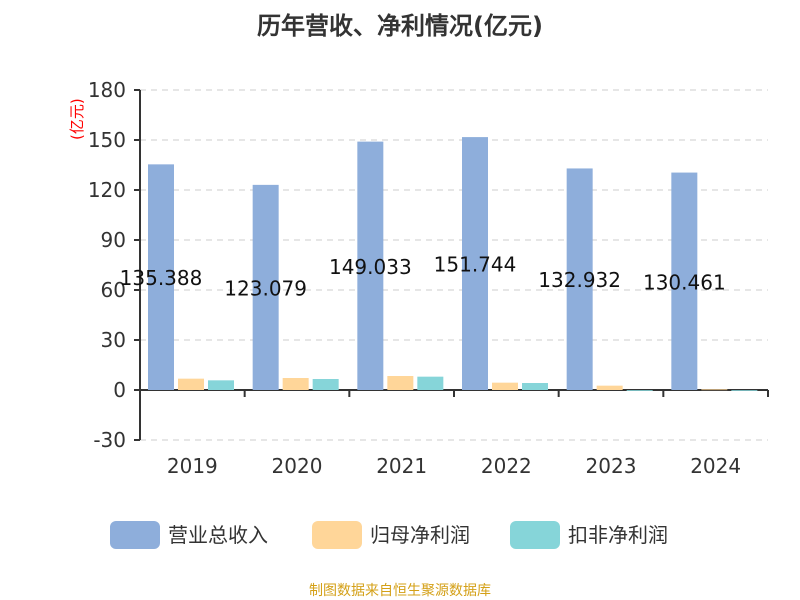  I want to click on x-tick-label: 2019, so click(192, 466).